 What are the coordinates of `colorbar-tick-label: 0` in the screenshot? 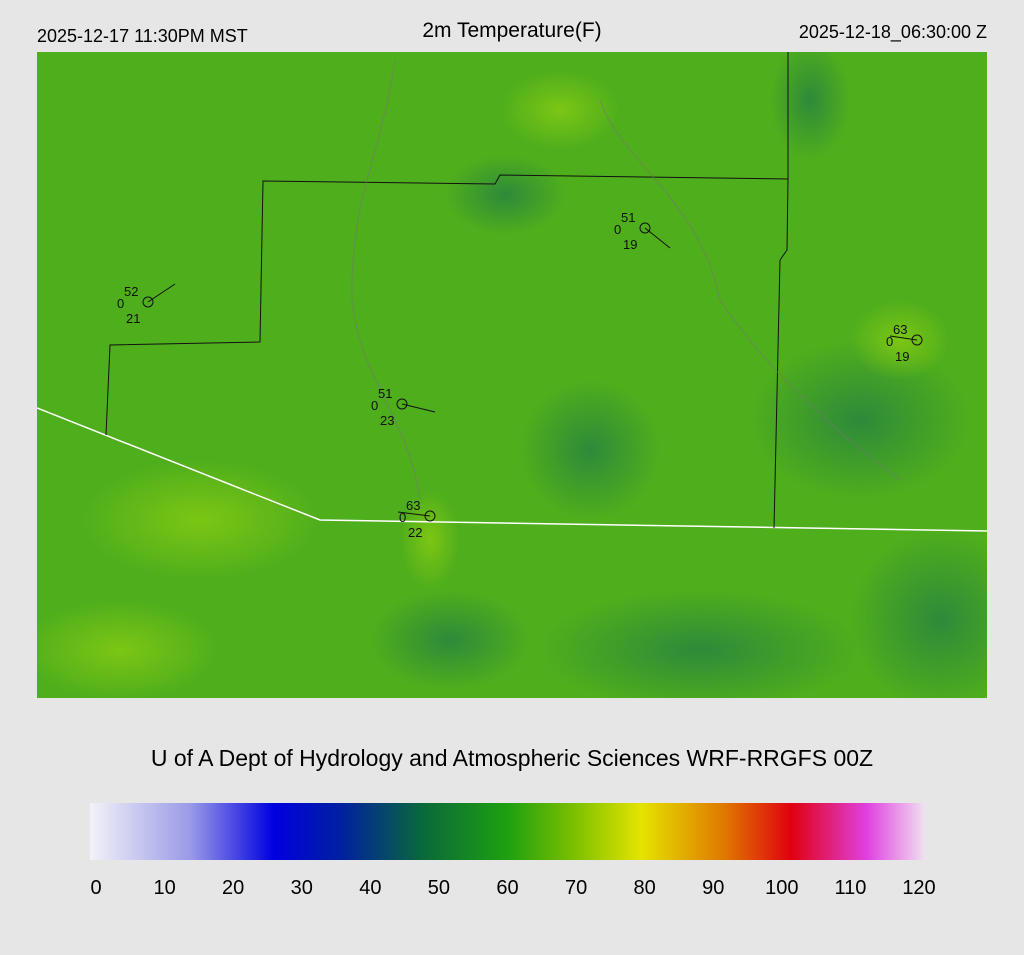 It's located at (95, 888).